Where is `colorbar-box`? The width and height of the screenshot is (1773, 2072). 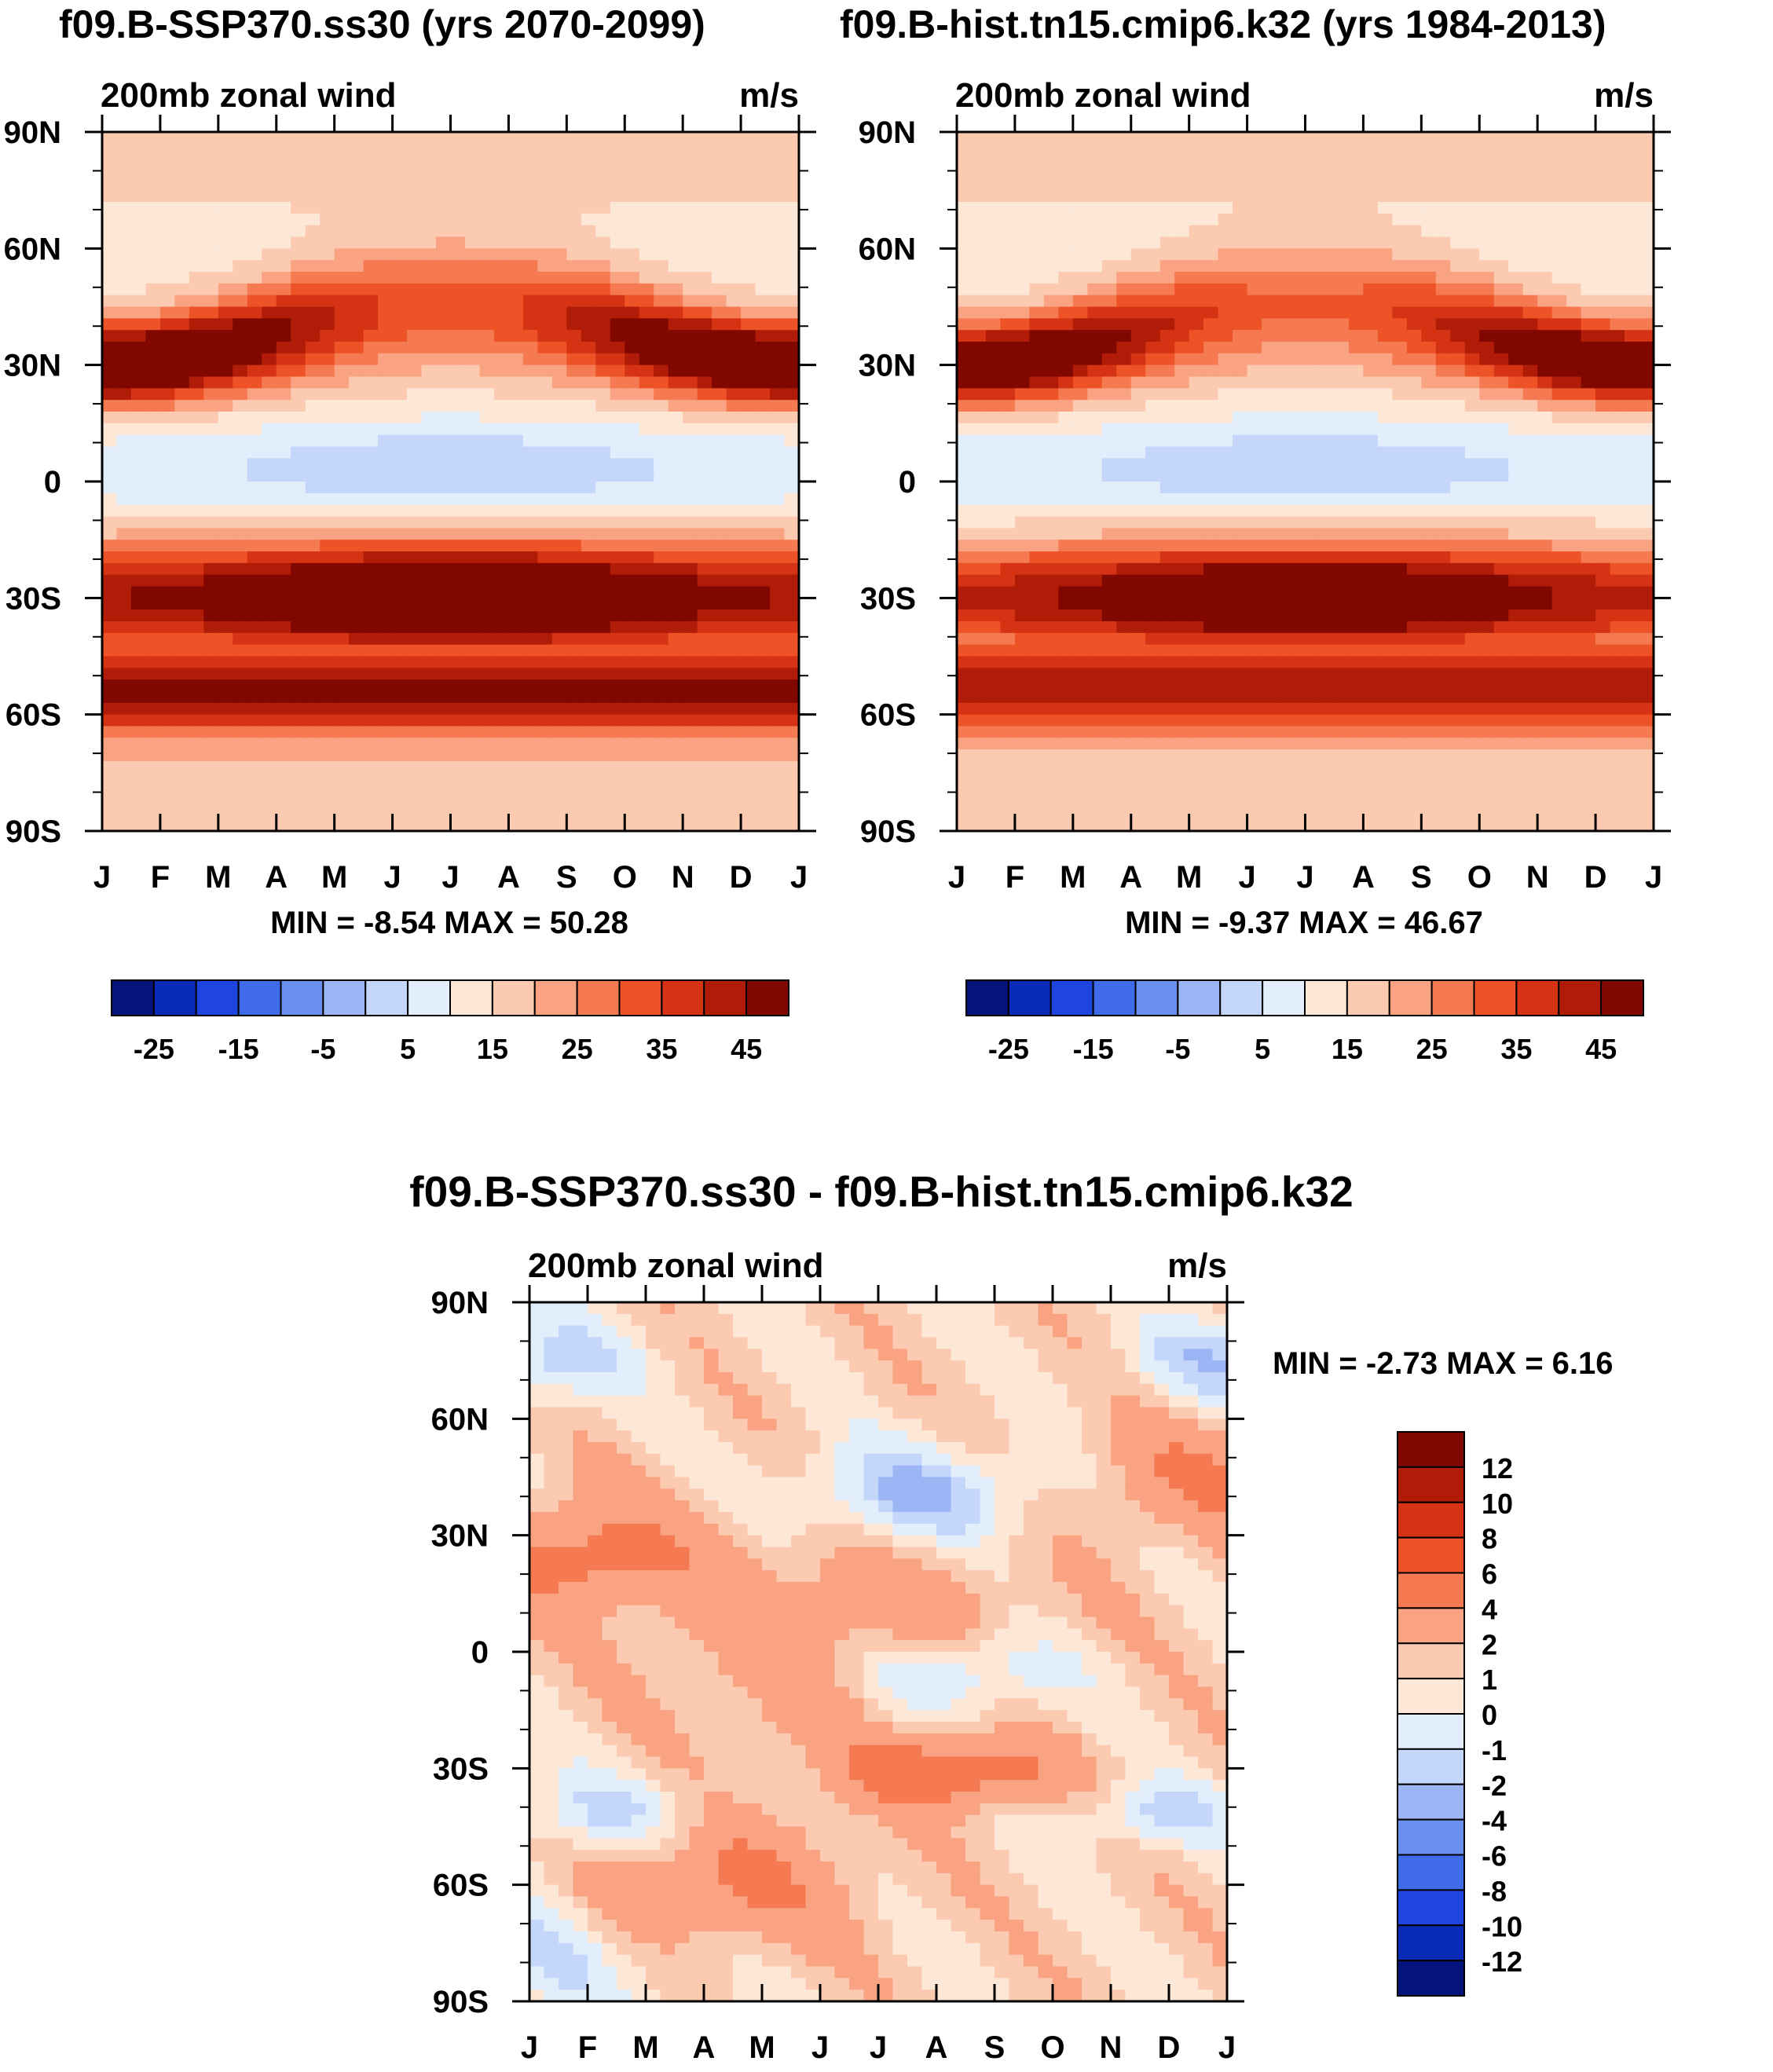 colorbar-box is located at coordinates (302, 997).